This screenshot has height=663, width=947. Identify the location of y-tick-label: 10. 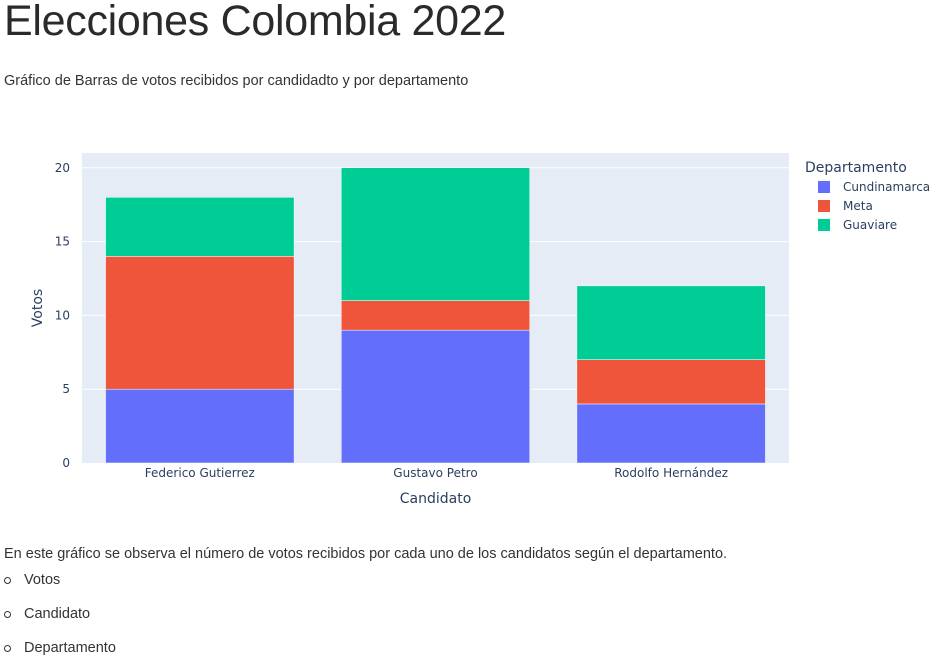
(62, 315).